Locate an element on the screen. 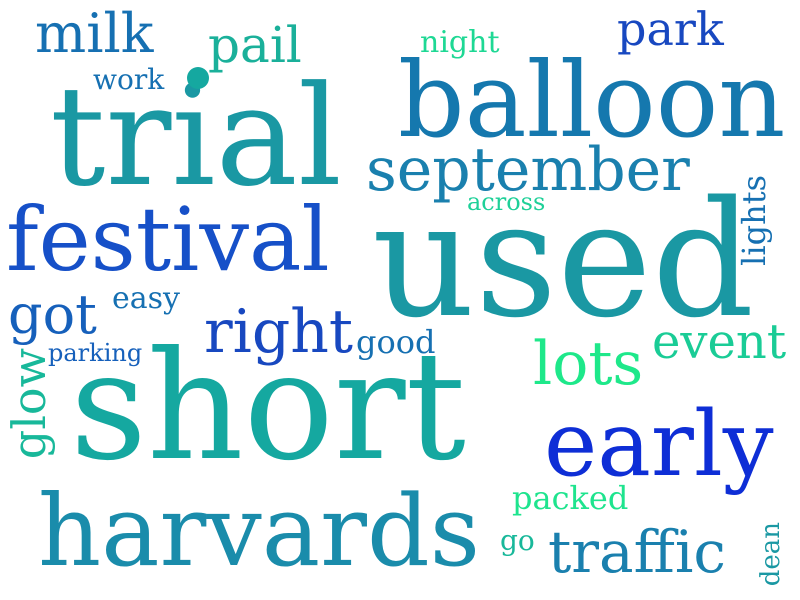  word-right: right is located at coordinates (279, 332).